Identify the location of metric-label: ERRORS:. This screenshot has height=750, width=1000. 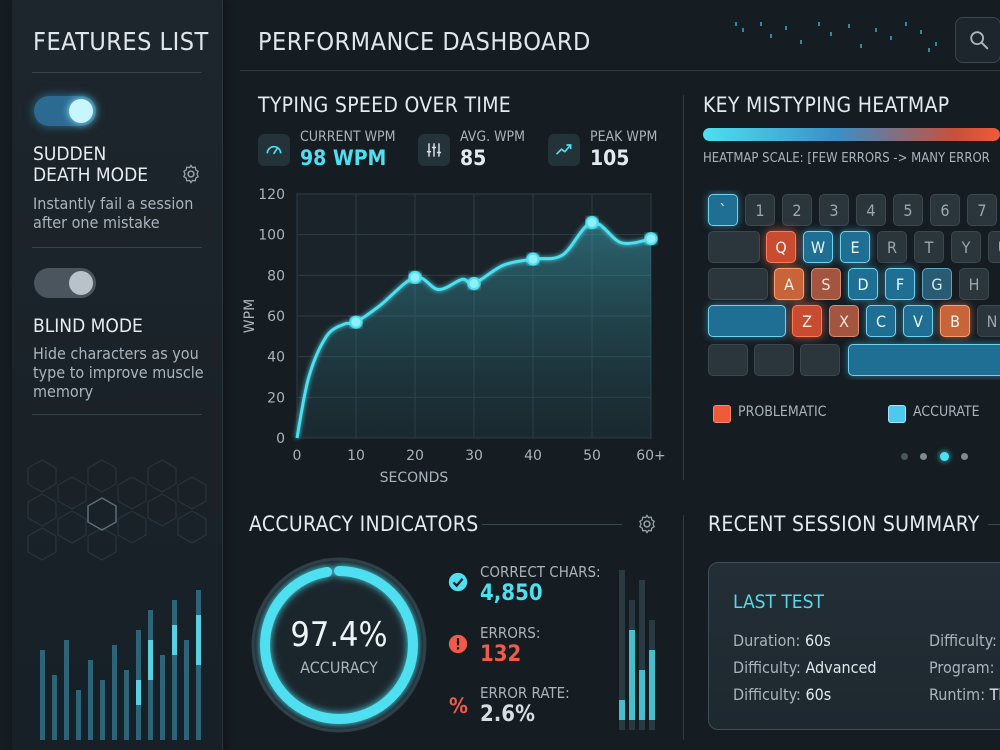
(510, 633).